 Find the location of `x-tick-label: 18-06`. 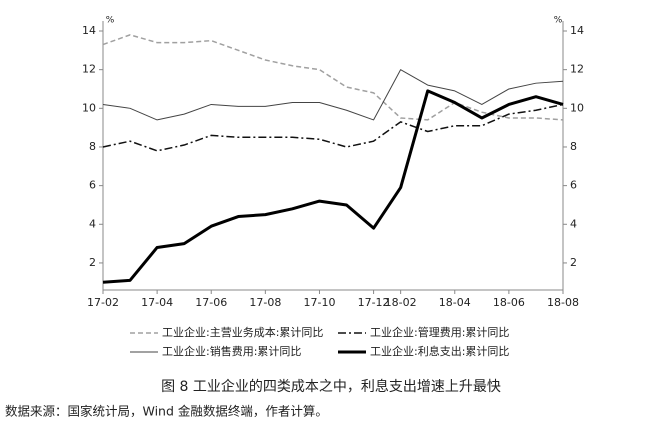

x-tick-label: 18-06 is located at coordinates (509, 302).